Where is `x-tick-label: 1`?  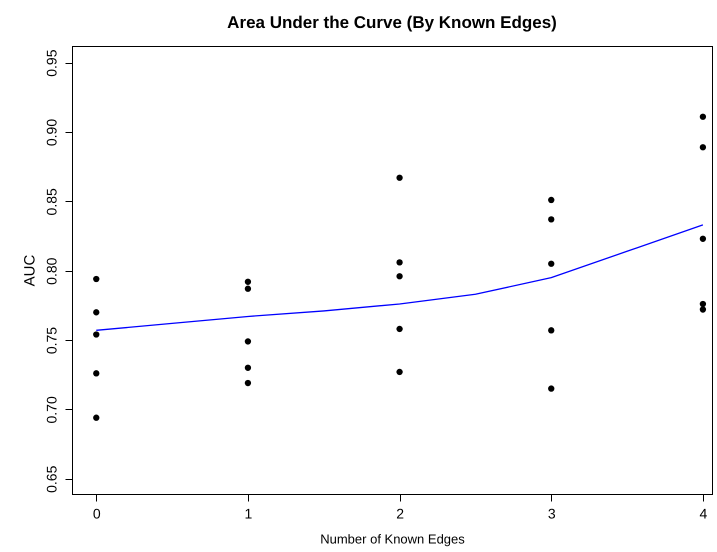 x-tick-label: 1 is located at coordinates (248, 514).